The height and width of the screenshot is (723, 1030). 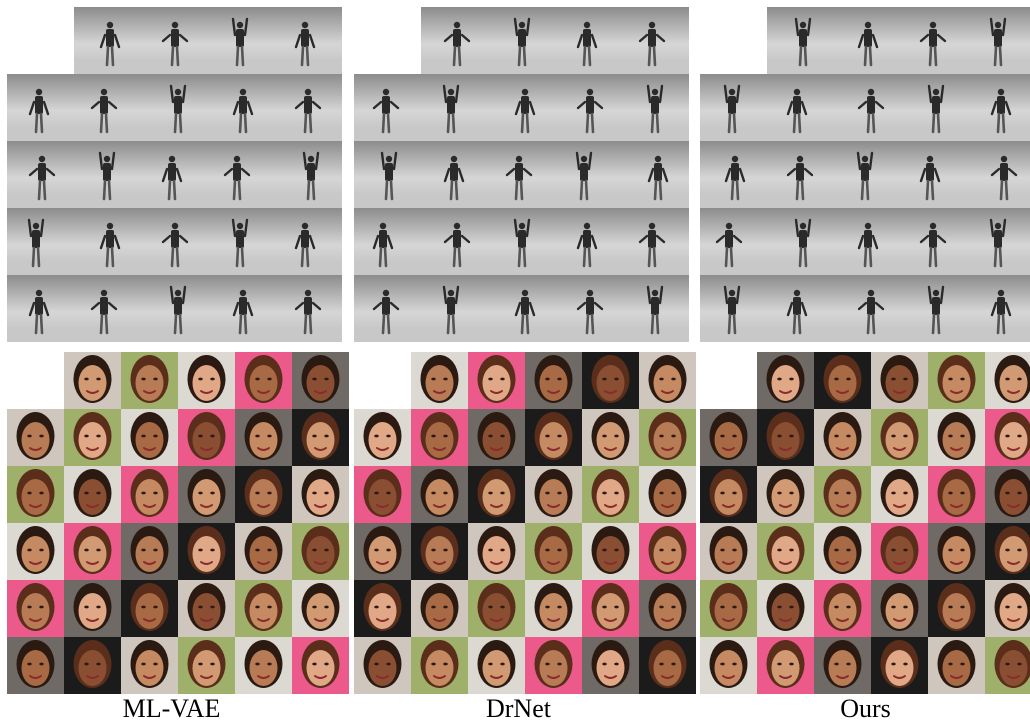 I want to click on caption-ours: Ours, so click(x=865, y=708).